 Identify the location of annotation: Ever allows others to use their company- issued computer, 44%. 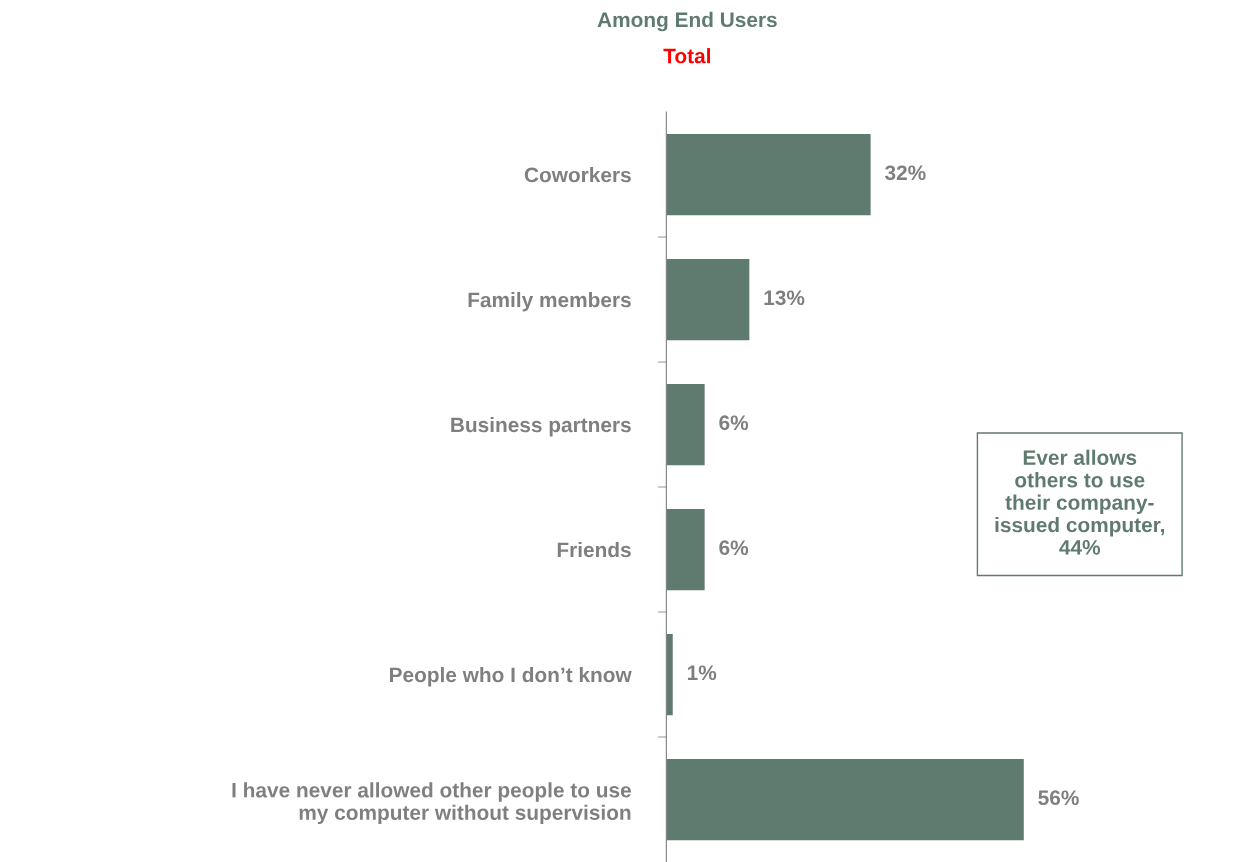
(1080, 502).